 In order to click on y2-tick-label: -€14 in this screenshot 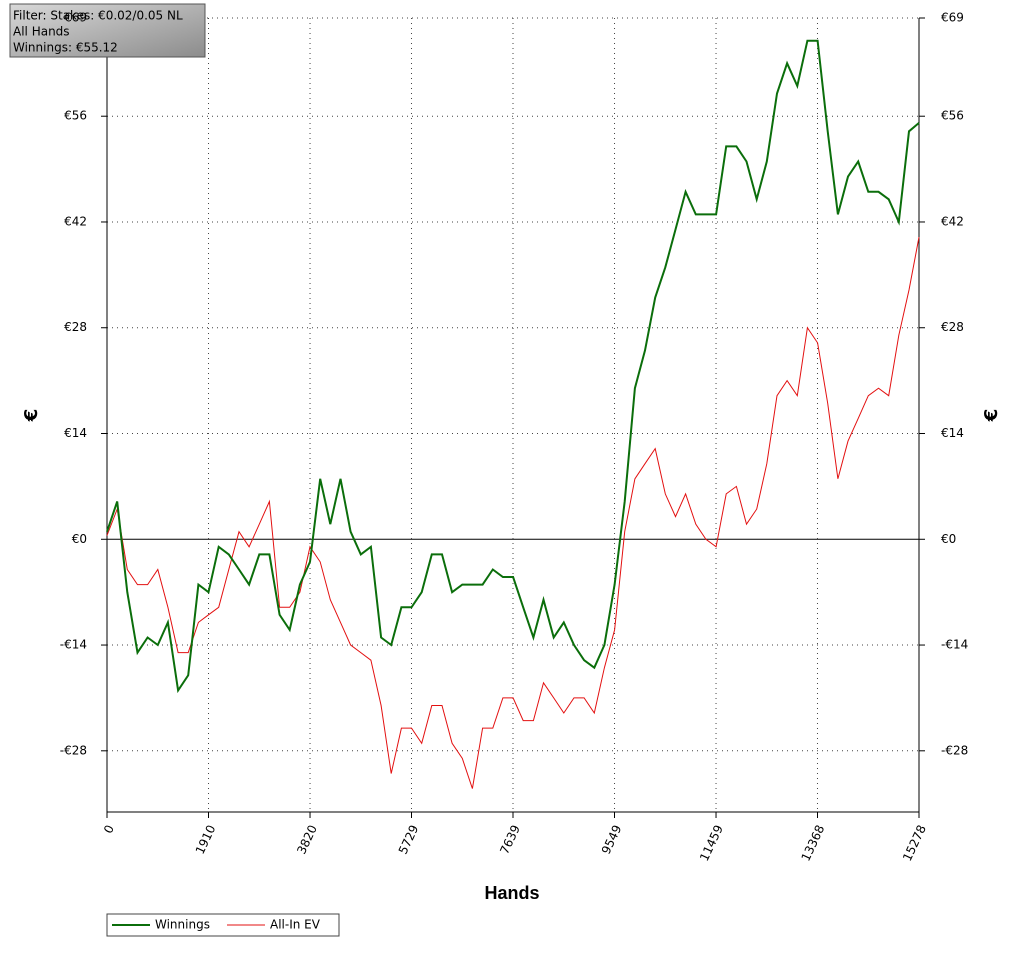, I will do `click(954, 645)`.